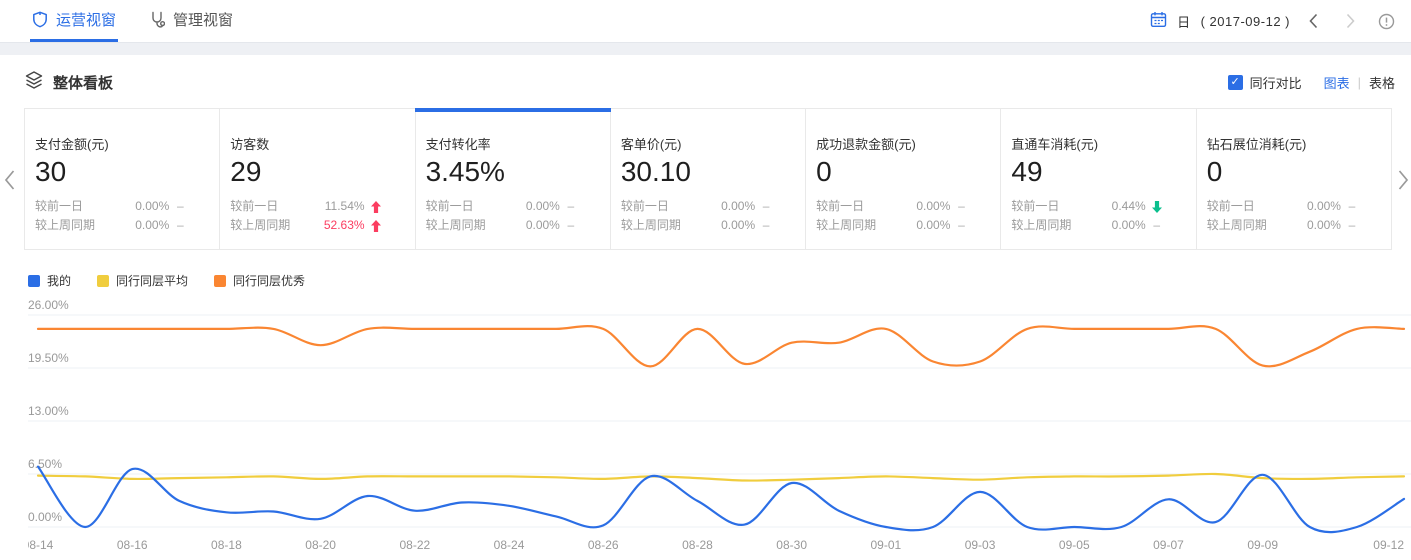  I want to click on tab-operations-view: 运营视窗, so click(74, 21).